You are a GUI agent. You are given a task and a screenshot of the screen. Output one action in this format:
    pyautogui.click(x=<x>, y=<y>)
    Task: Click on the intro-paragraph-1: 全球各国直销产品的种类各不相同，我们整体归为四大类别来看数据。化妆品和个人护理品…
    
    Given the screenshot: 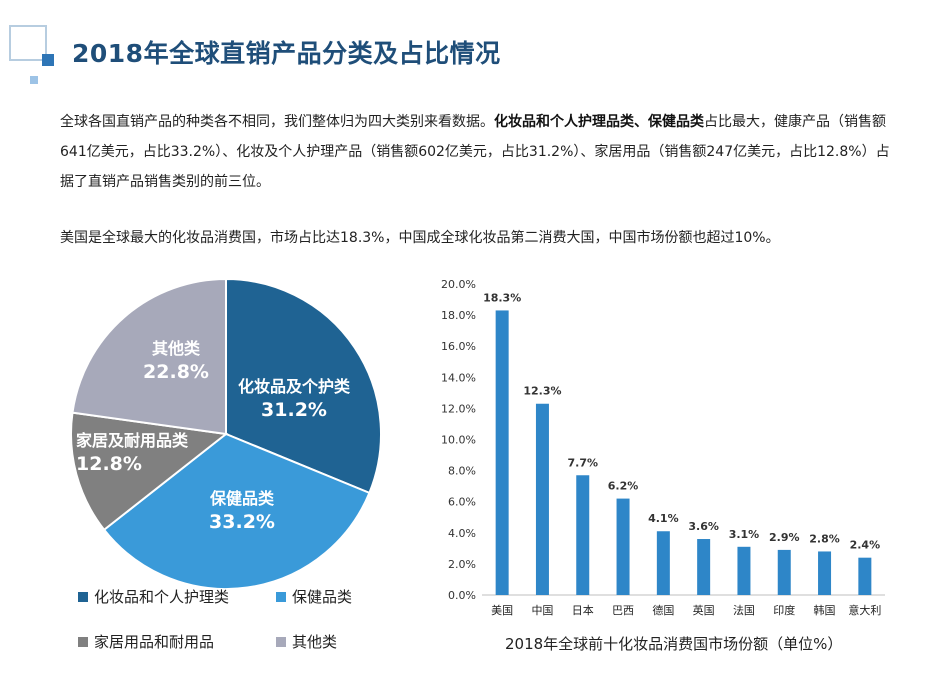 What is the action you would take?
    pyautogui.click(x=476, y=152)
    